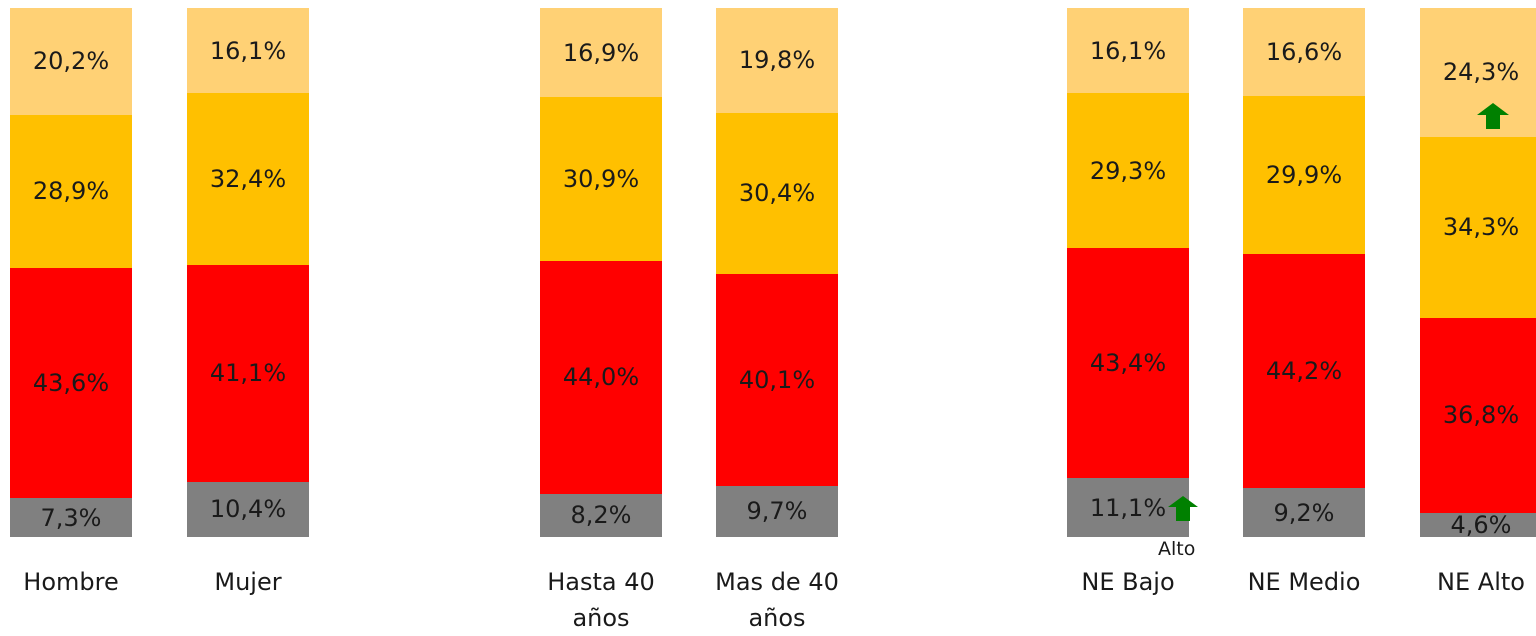  I want to click on data-label: 44,2%, so click(1304, 371).